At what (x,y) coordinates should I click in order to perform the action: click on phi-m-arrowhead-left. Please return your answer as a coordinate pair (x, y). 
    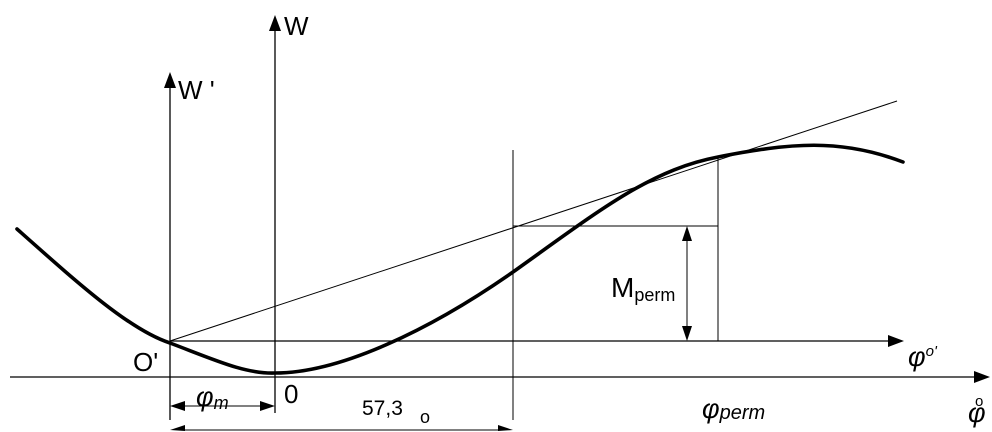
    Looking at the image, I should click on (177, 406).